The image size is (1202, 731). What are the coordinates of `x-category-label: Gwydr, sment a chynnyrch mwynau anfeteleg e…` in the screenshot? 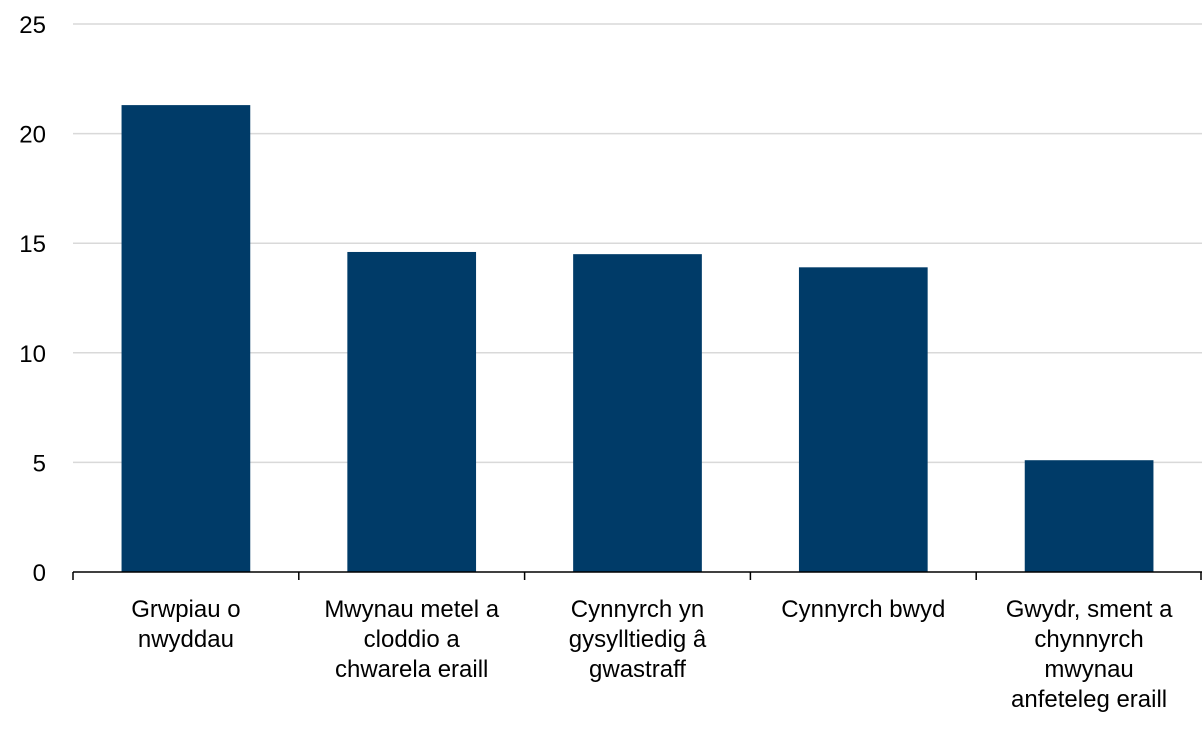 It's located at (1089, 654).